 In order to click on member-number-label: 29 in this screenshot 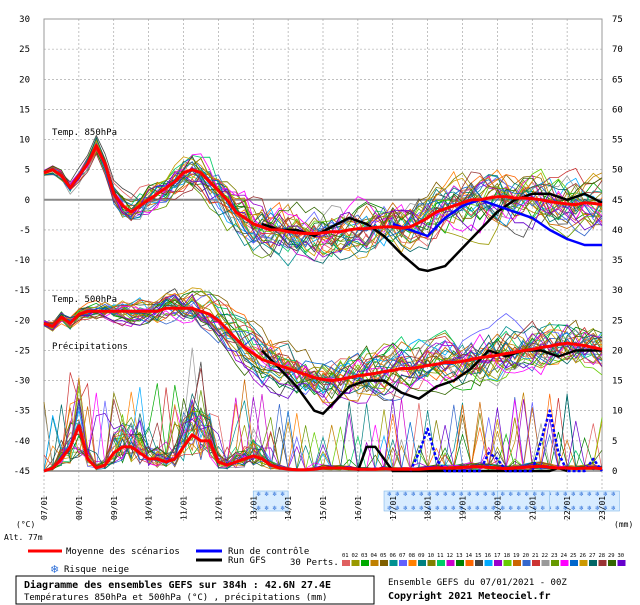, I will do `click(611, 556)`.